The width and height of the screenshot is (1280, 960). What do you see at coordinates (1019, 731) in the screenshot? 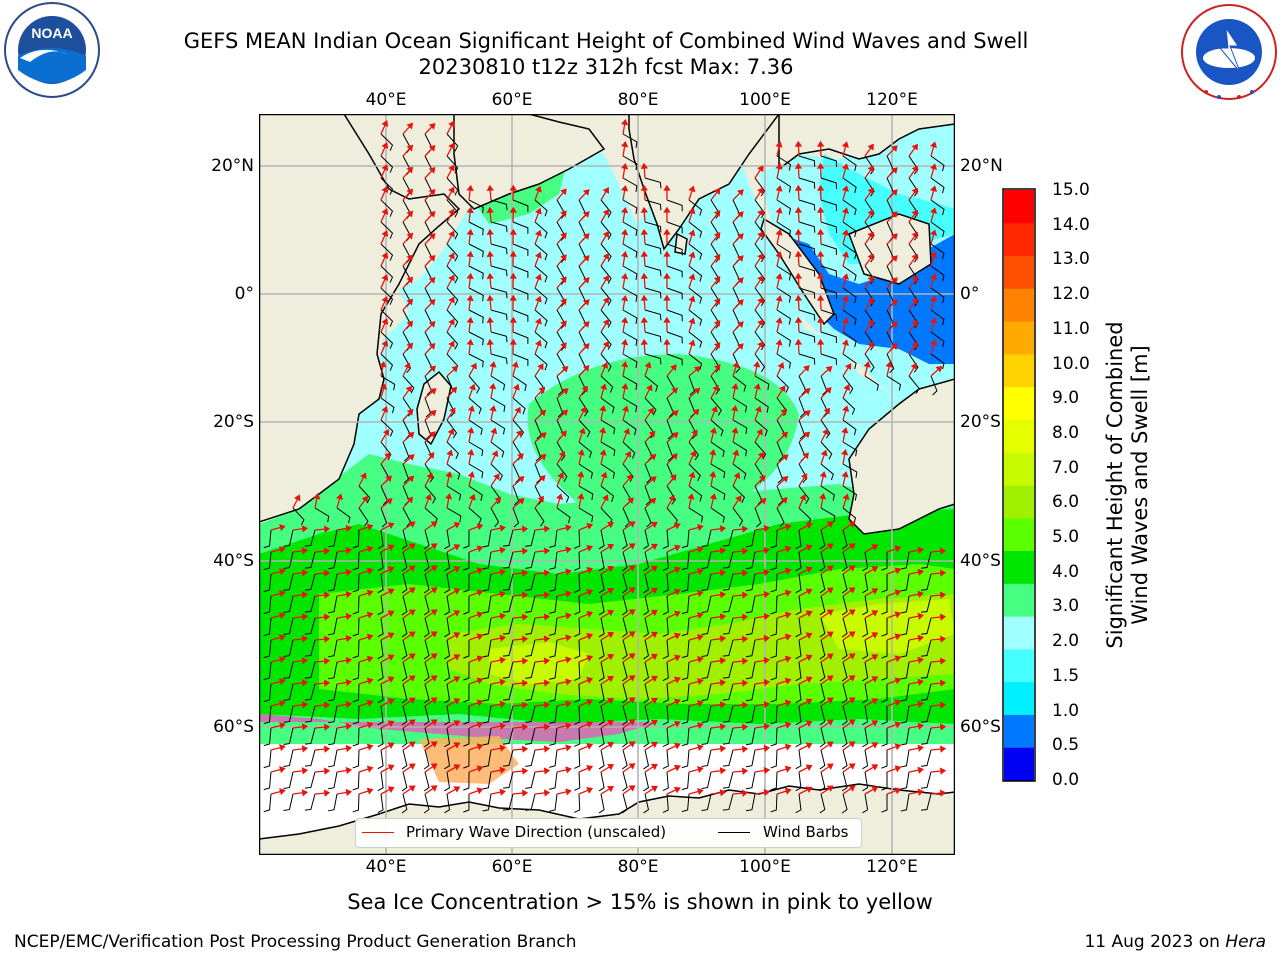
I see `colorbar-segment` at bounding box center [1019, 731].